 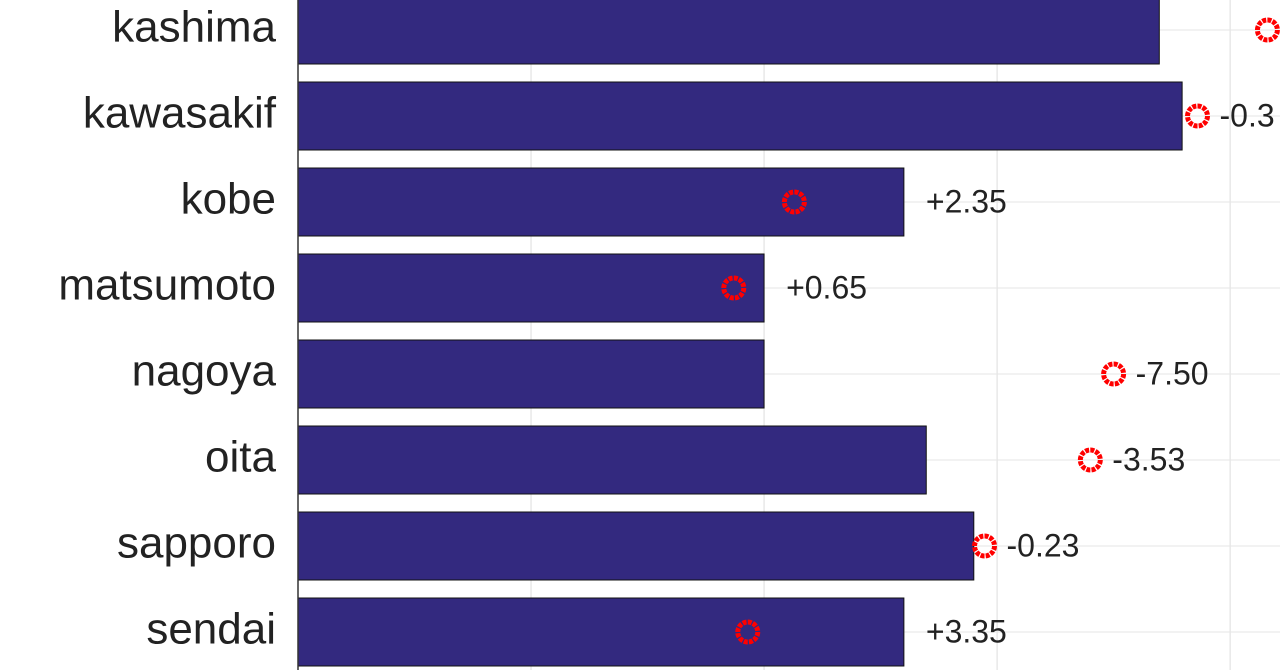 I want to click on category-label: matsumoto, so click(x=167, y=285).